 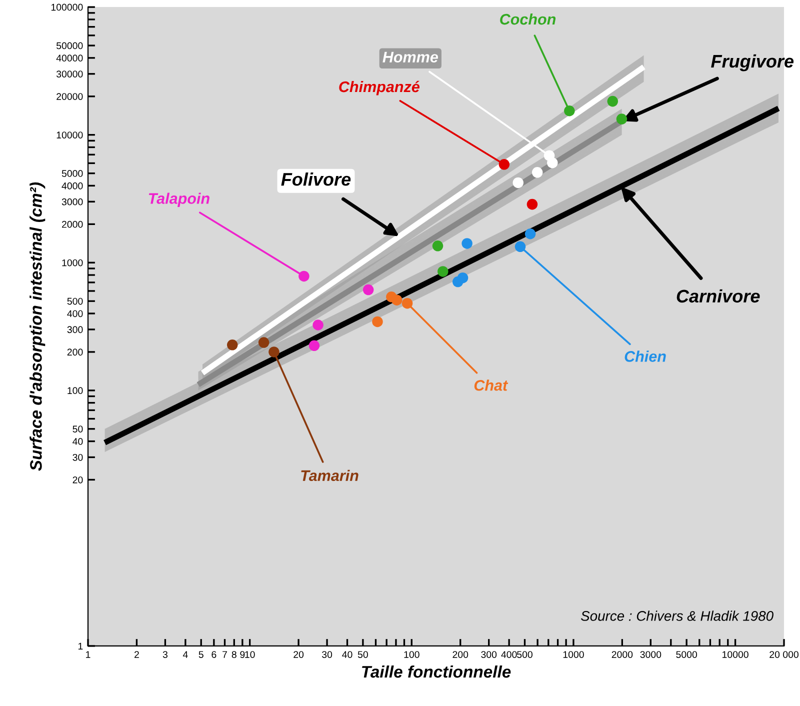 What do you see at coordinates (69, 58) in the screenshot?
I see `y-tick-label: 40000` at bounding box center [69, 58].